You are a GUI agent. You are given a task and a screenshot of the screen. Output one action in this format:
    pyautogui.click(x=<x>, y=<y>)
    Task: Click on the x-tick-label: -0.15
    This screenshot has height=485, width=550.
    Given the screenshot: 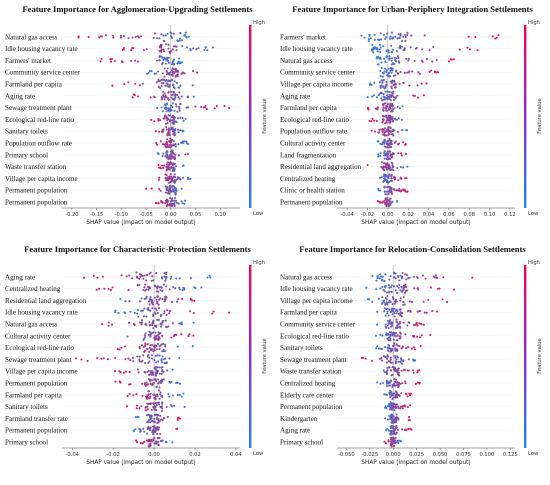 What is the action you would take?
    pyautogui.click(x=96, y=215)
    